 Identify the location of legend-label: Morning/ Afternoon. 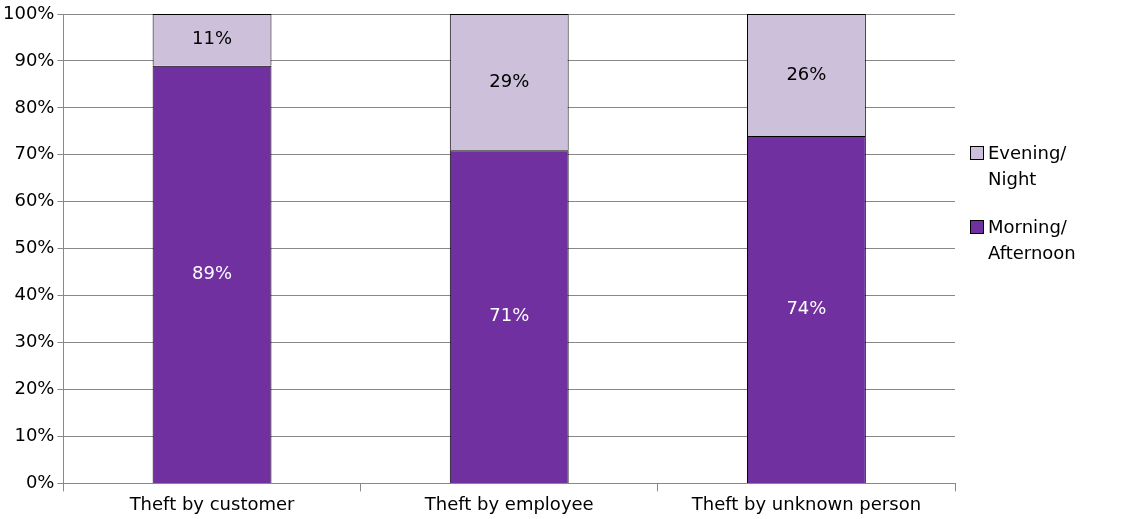
(1032, 240).